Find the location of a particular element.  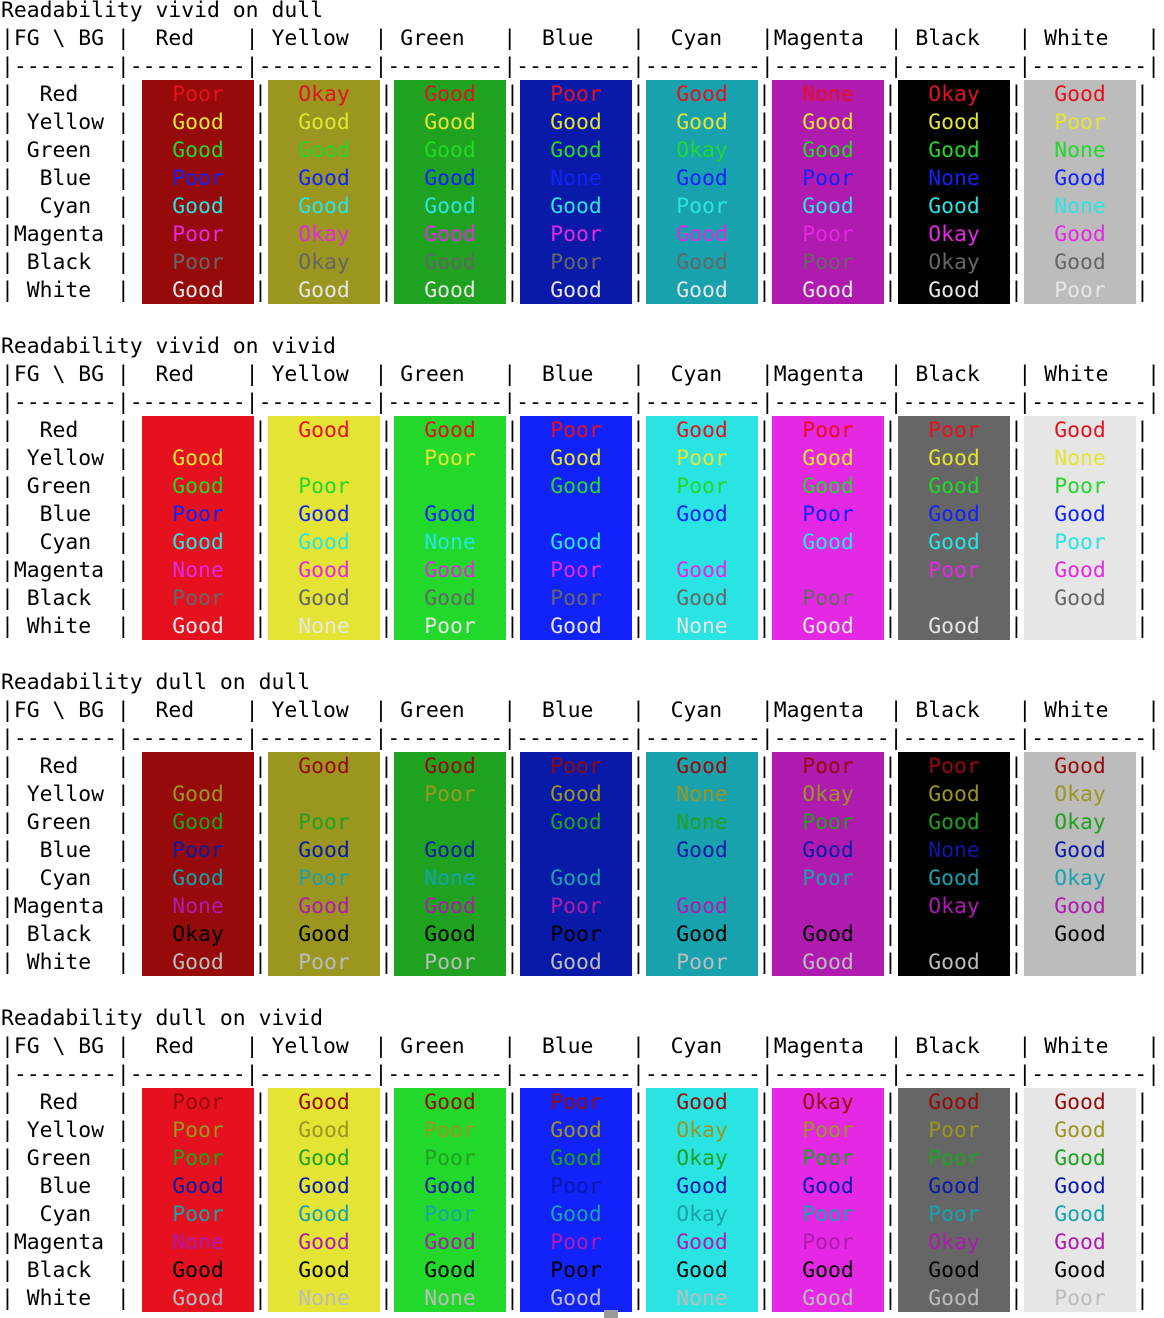

row-label: |Magenta | is located at coordinates (65, 570).